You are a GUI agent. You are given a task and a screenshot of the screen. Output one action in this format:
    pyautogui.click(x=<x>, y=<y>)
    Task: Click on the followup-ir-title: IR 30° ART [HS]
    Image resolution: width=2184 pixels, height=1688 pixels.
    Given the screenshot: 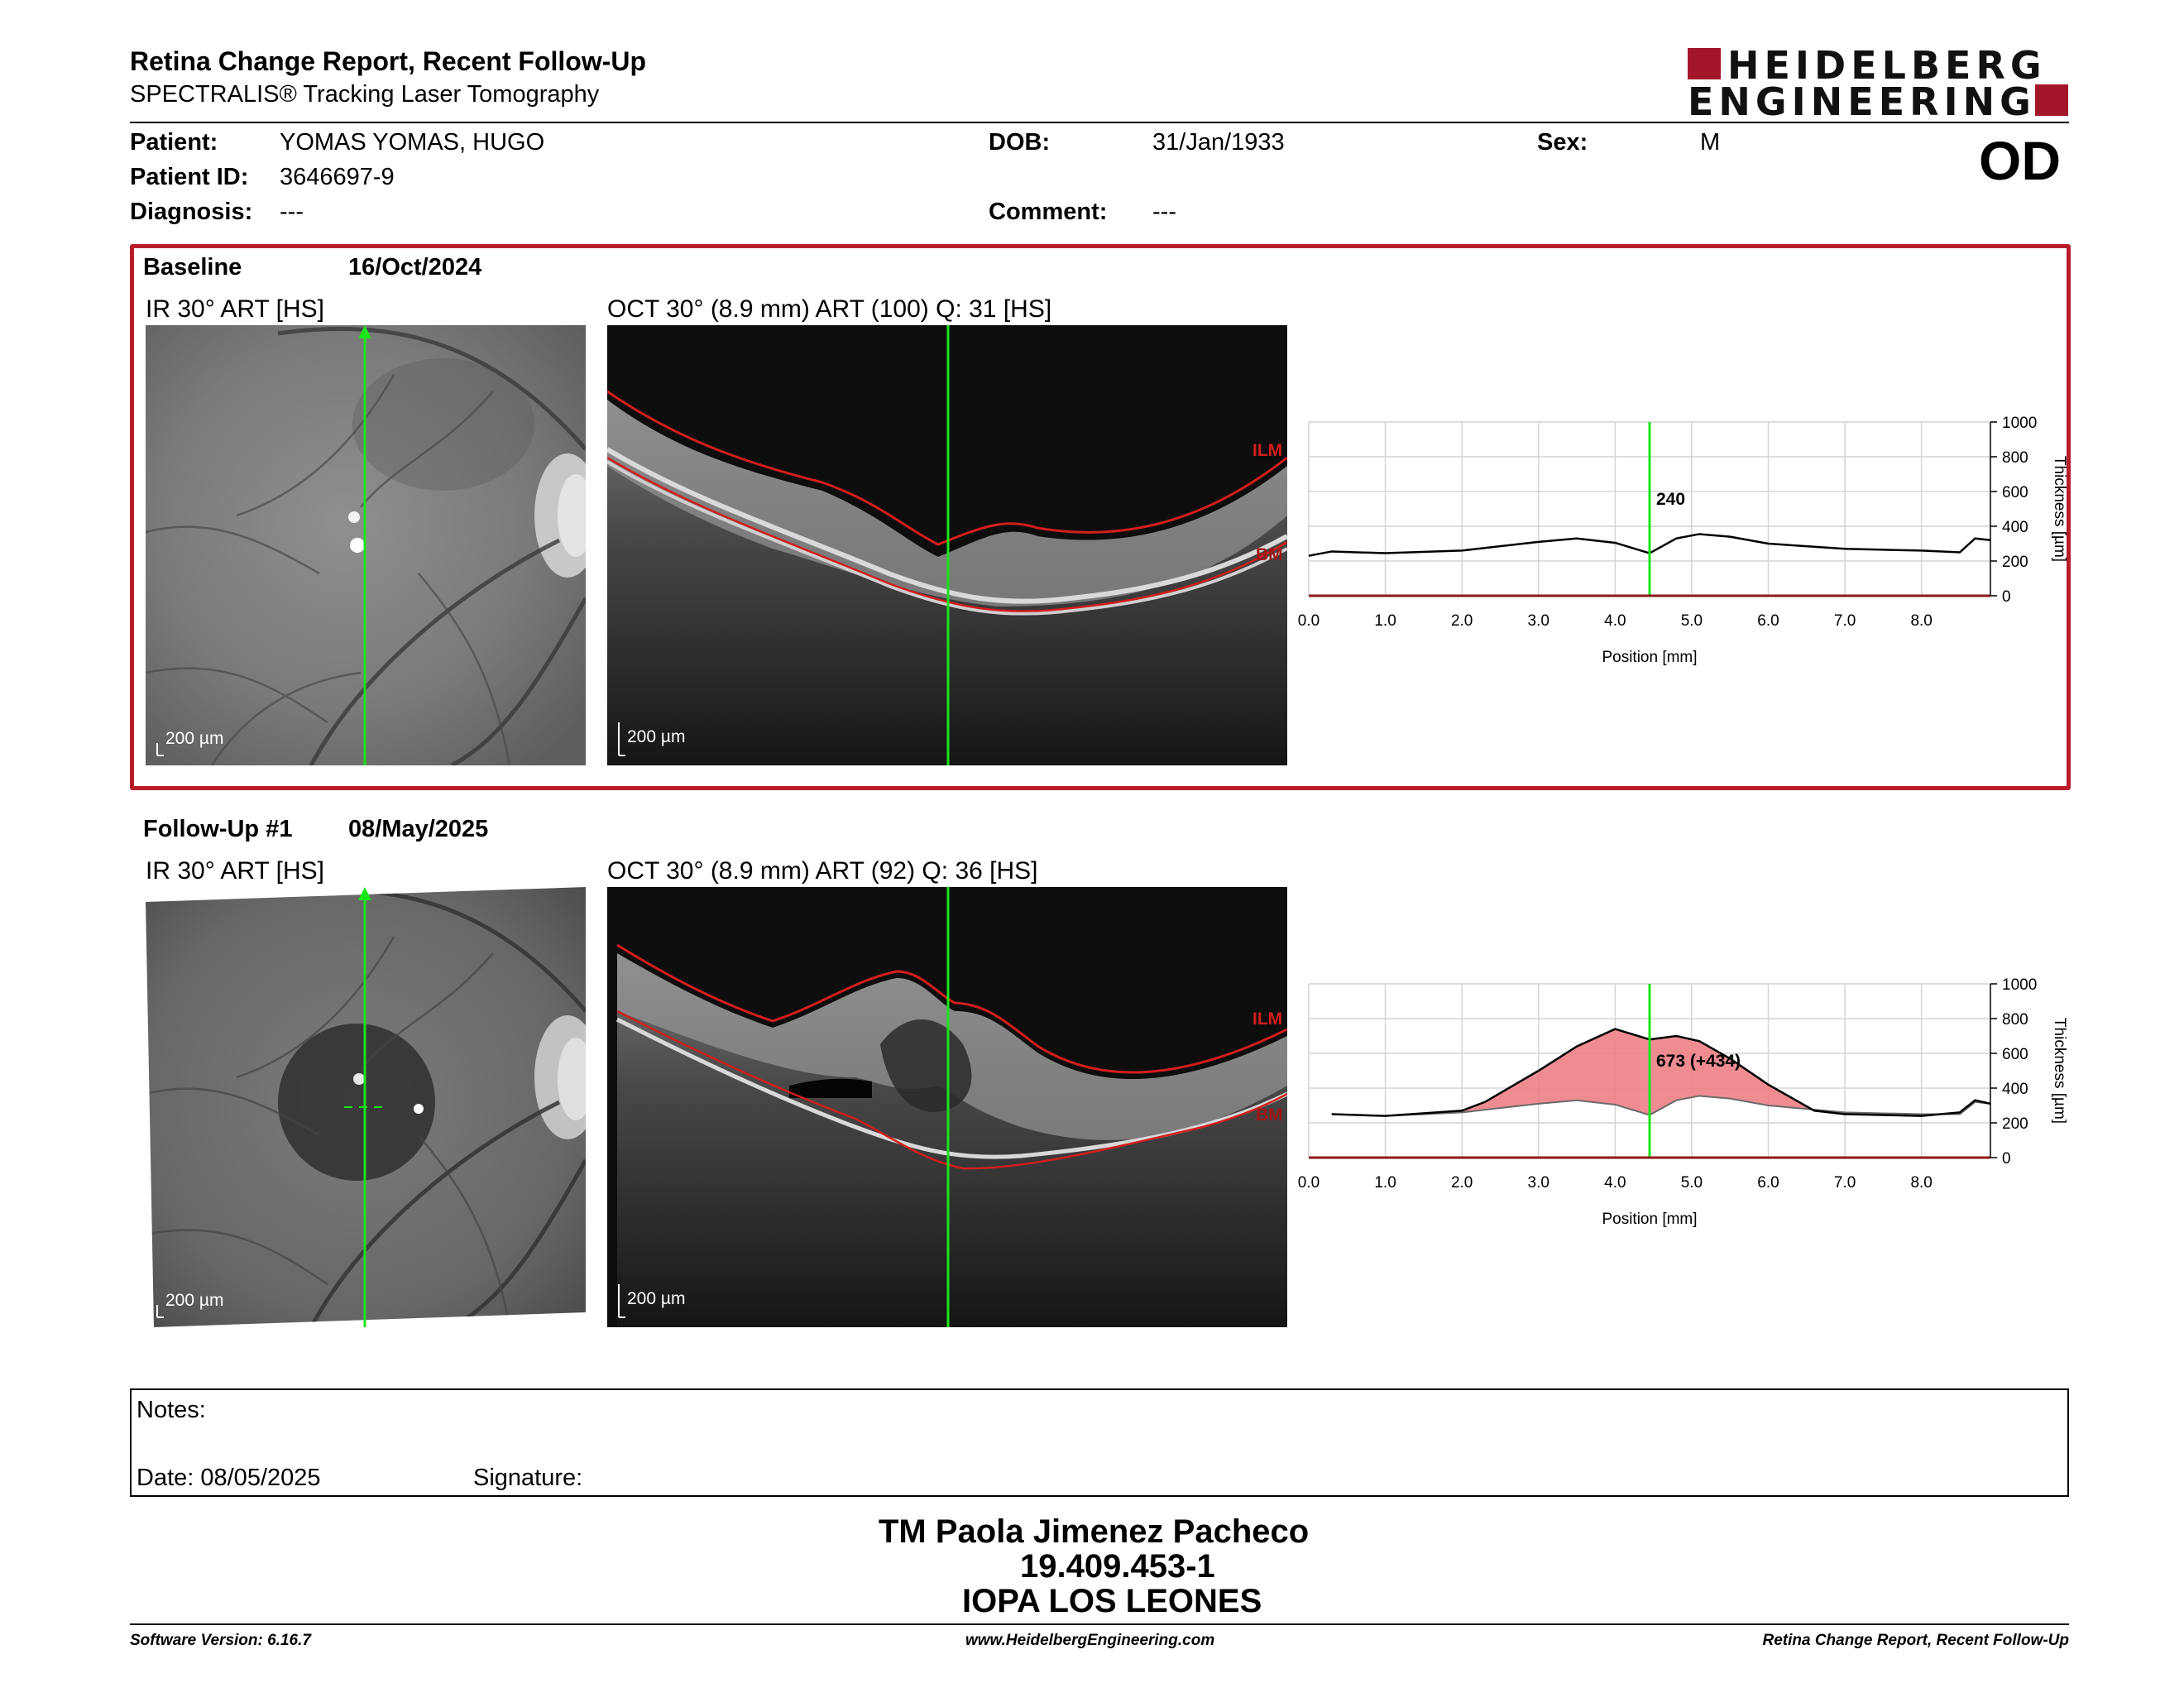 What is the action you would take?
    pyautogui.click(x=235, y=871)
    